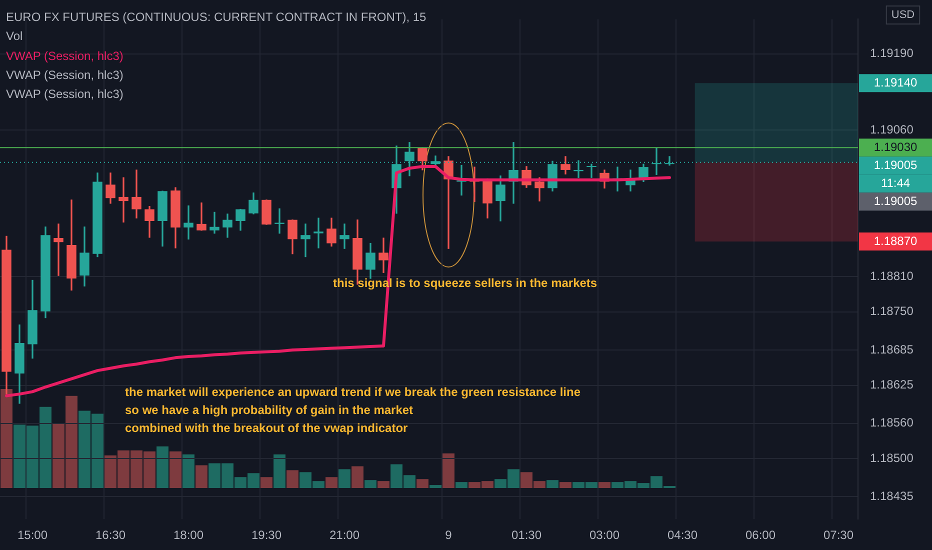 The height and width of the screenshot is (550, 932). What do you see at coordinates (32, 535) in the screenshot?
I see `x-tick-label: 15:00` at bounding box center [32, 535].